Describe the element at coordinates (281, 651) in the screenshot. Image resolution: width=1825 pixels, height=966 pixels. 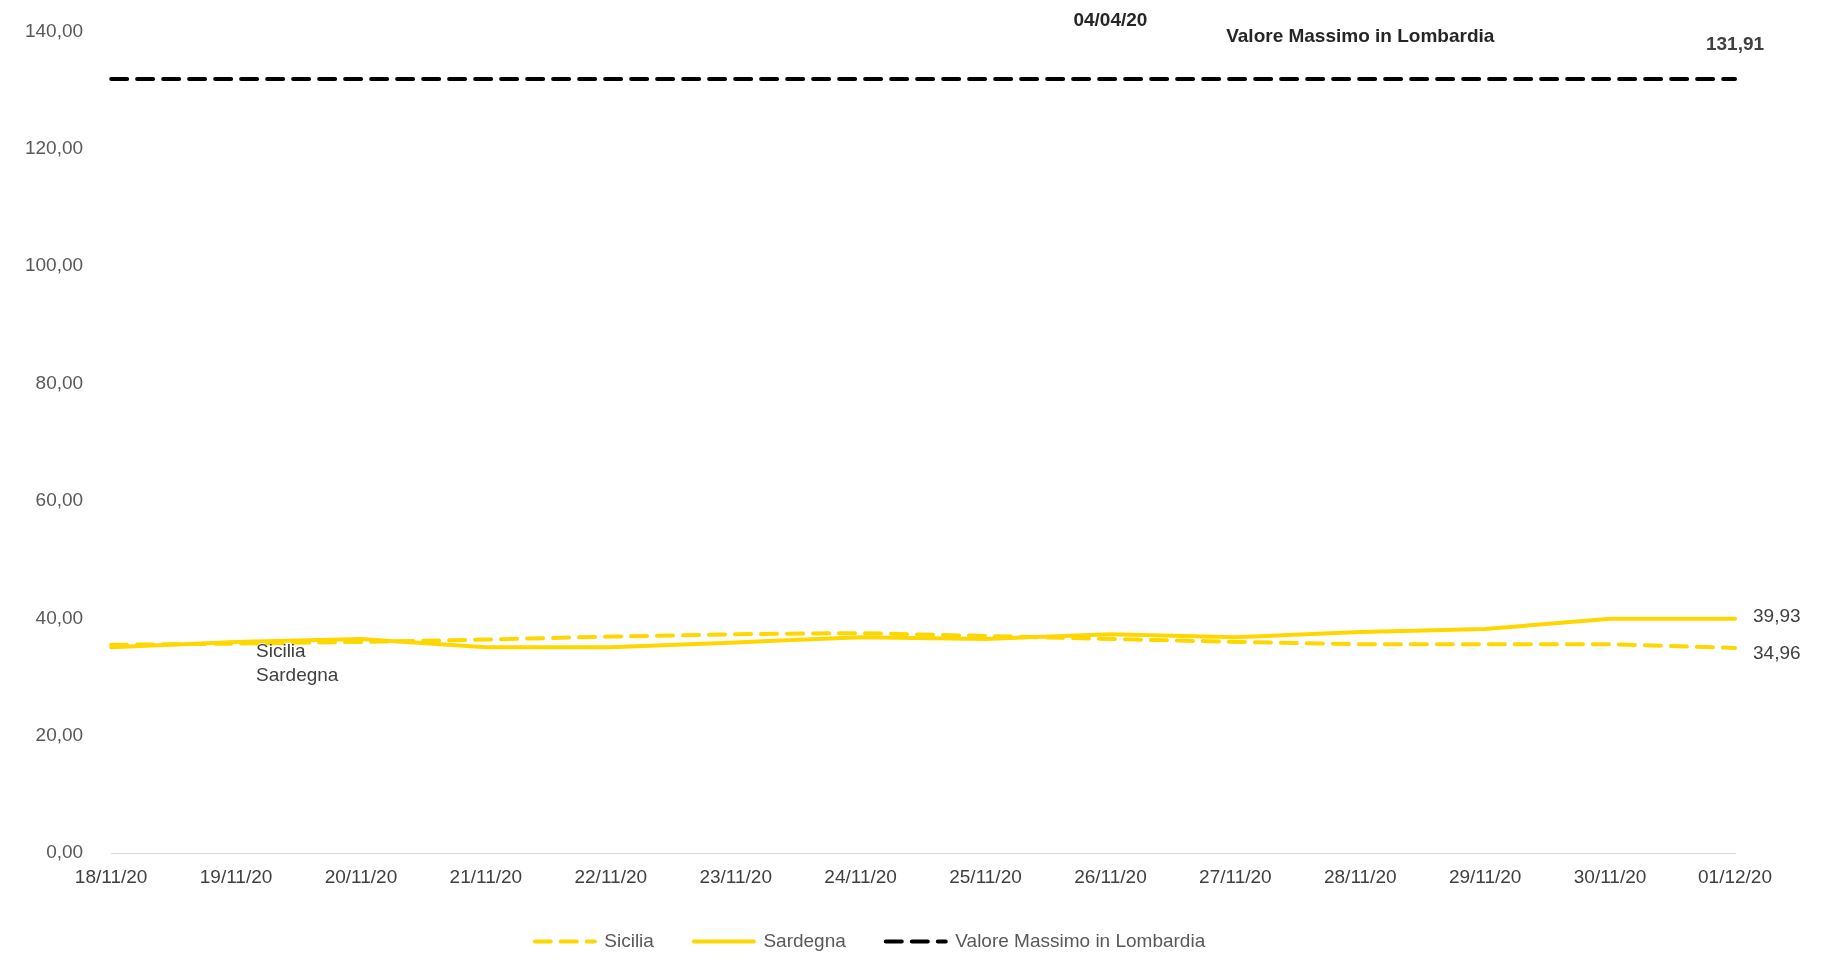
I see `annotation: Sicilia` at that location.